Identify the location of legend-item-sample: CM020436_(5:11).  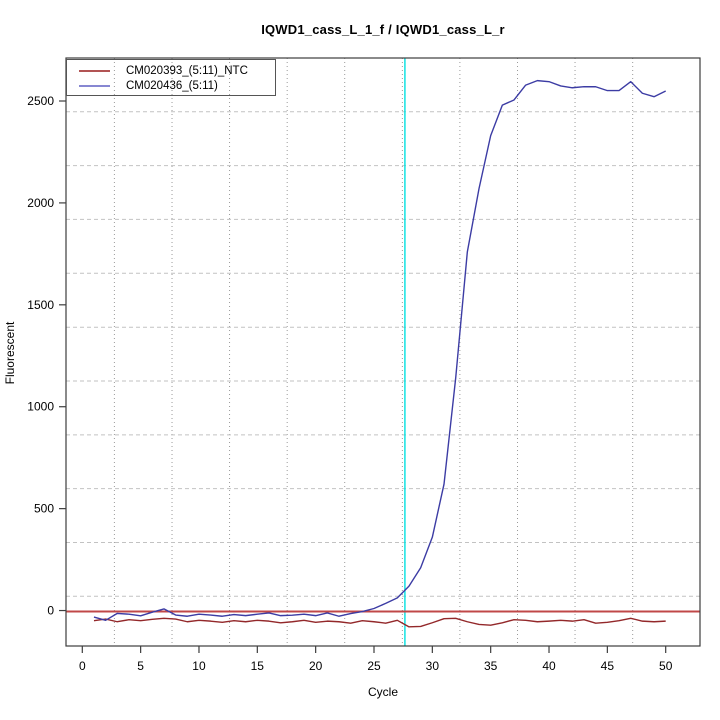
(171, 85).